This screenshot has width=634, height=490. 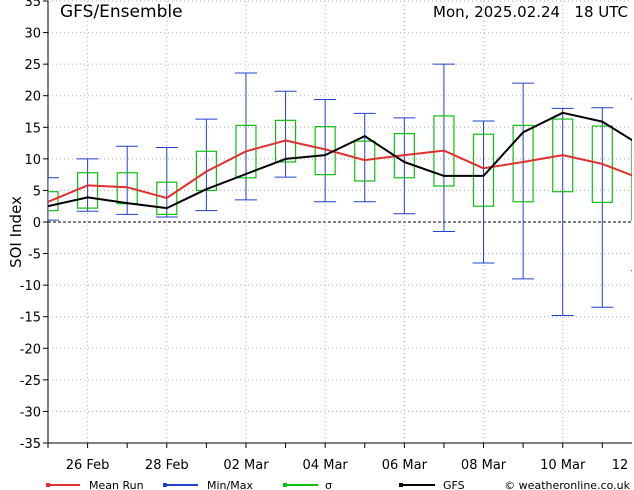 What do you see at coordinates (484, 465) in the screenshot?
I see `x-tick-label: 08 Mar` at bounding box center [484, 465].